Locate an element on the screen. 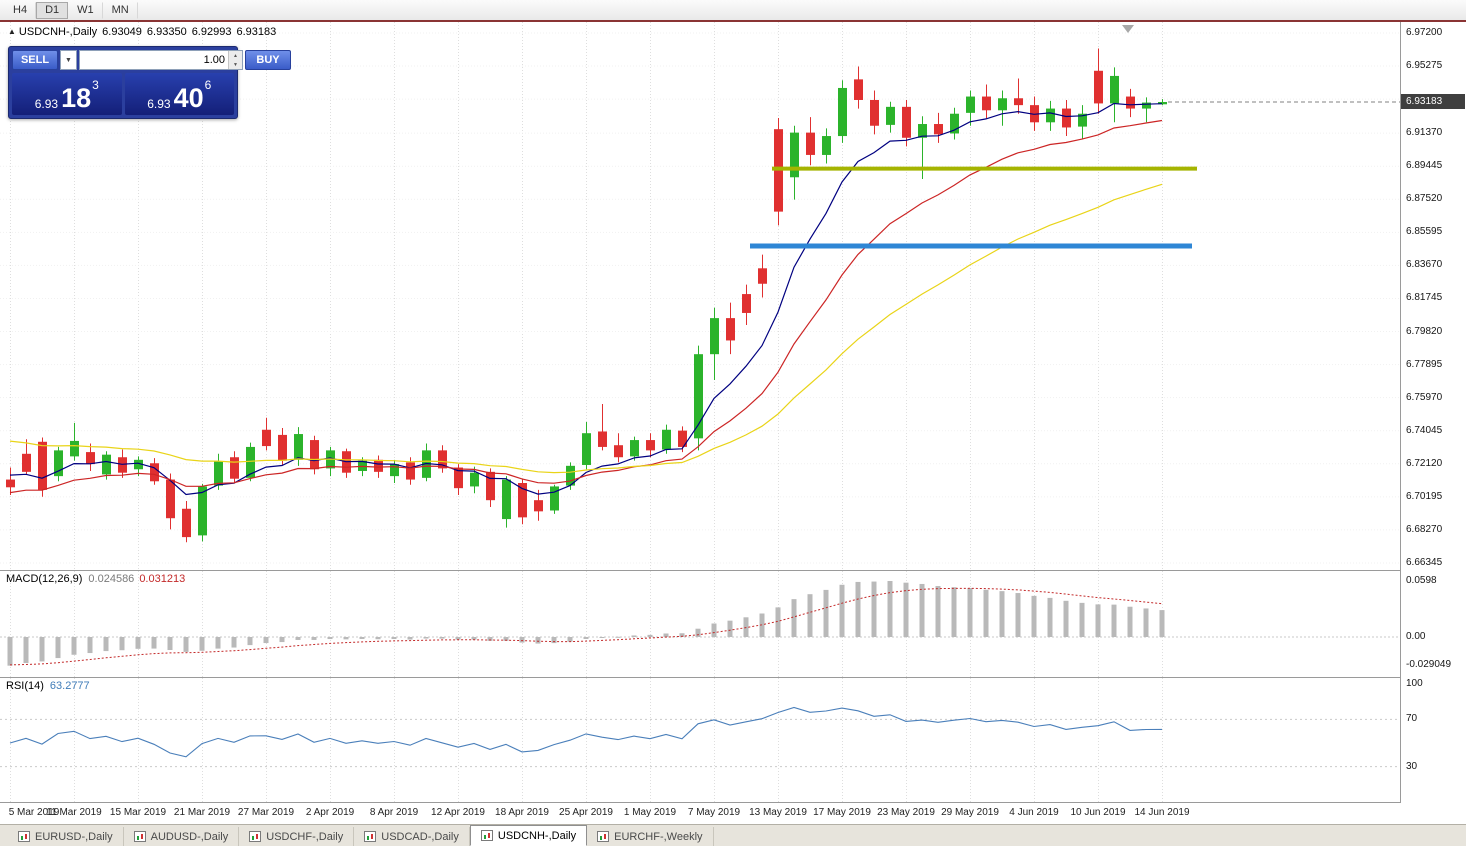 The height and width of the screenshot is (846, 1466). buy-price-display: 6.93 40 6 is located at coordinates (179, 94).